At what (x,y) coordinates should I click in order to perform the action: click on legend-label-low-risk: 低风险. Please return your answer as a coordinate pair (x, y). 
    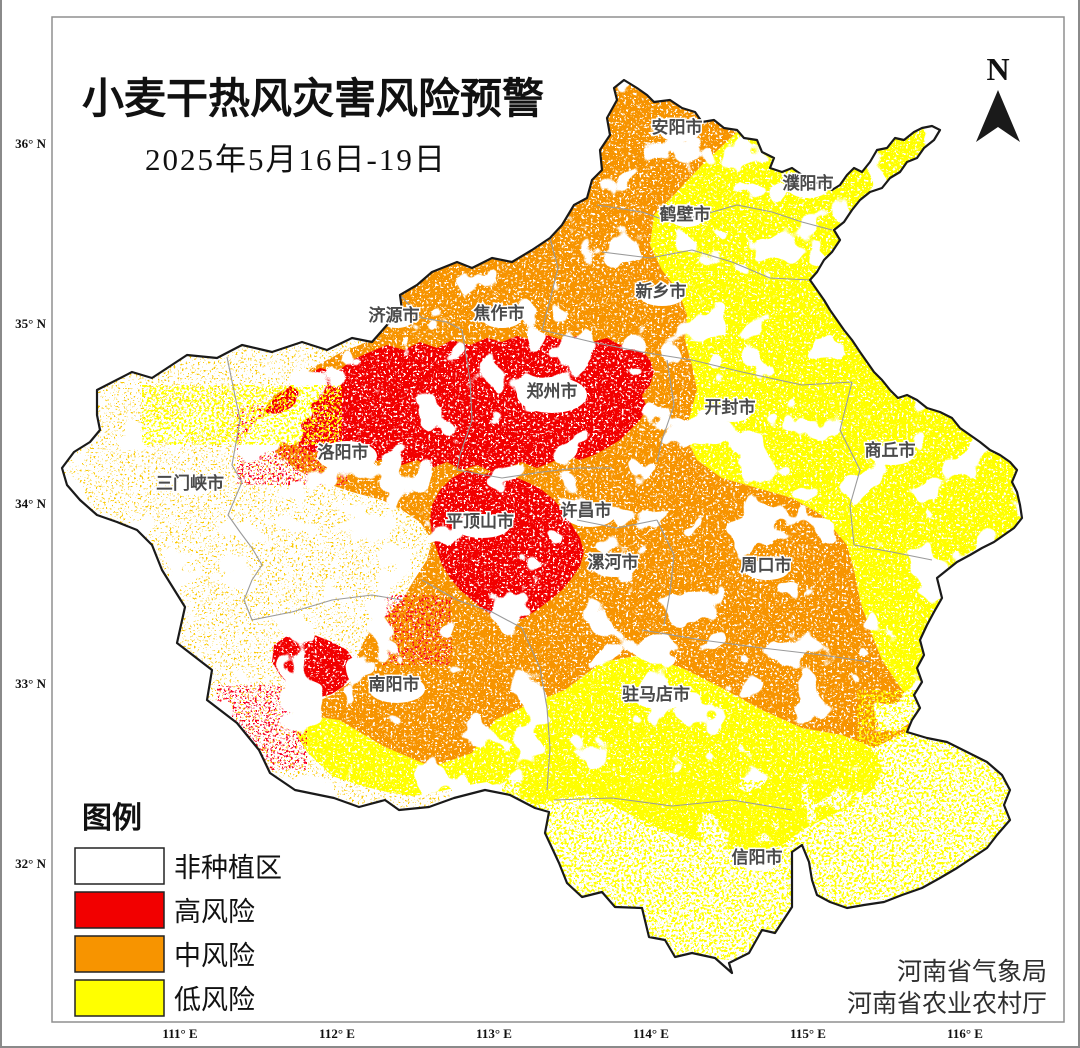
    Looking at the image, I should click on (214, 1000).